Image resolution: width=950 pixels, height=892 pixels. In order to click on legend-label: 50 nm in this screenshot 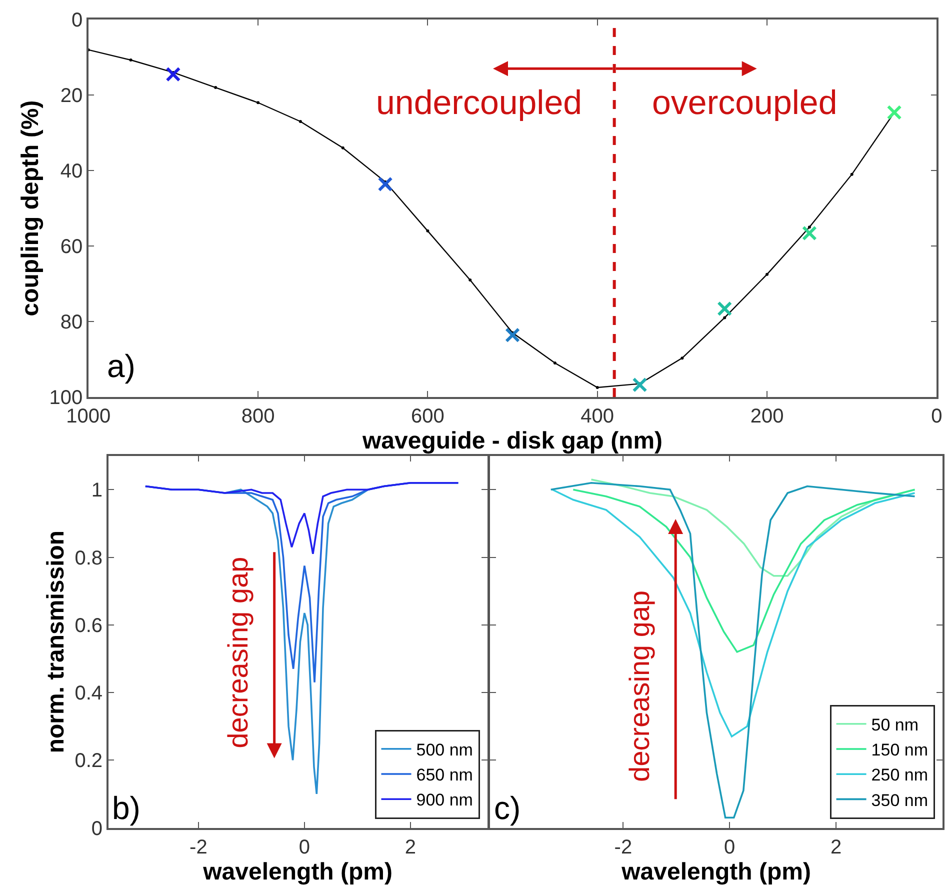, I will do `click(895, 725)`.